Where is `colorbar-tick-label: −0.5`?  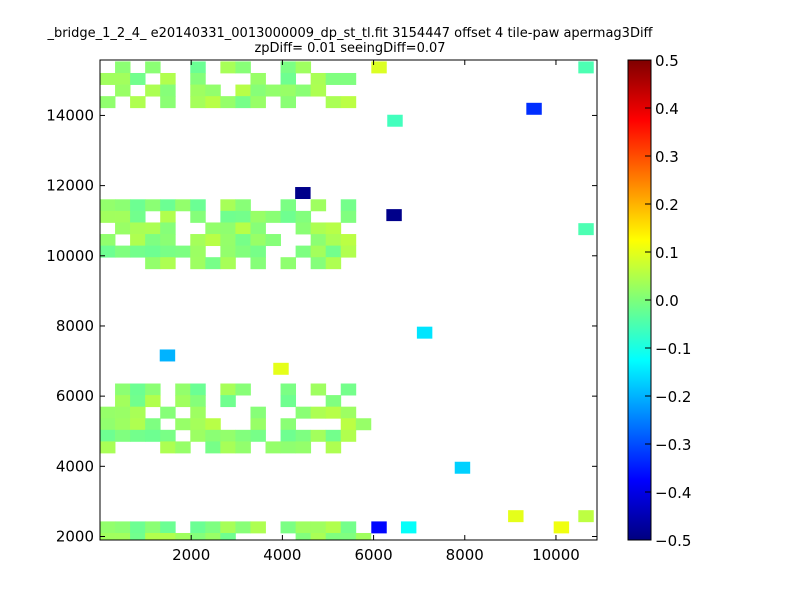
colorbar-tick-label: −0.5 is located at coordinates (673, 541).